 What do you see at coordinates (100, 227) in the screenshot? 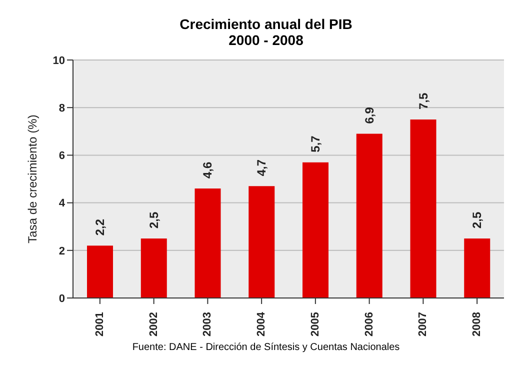
I see `data-label: 2,2` at bounding box center [100, 227].